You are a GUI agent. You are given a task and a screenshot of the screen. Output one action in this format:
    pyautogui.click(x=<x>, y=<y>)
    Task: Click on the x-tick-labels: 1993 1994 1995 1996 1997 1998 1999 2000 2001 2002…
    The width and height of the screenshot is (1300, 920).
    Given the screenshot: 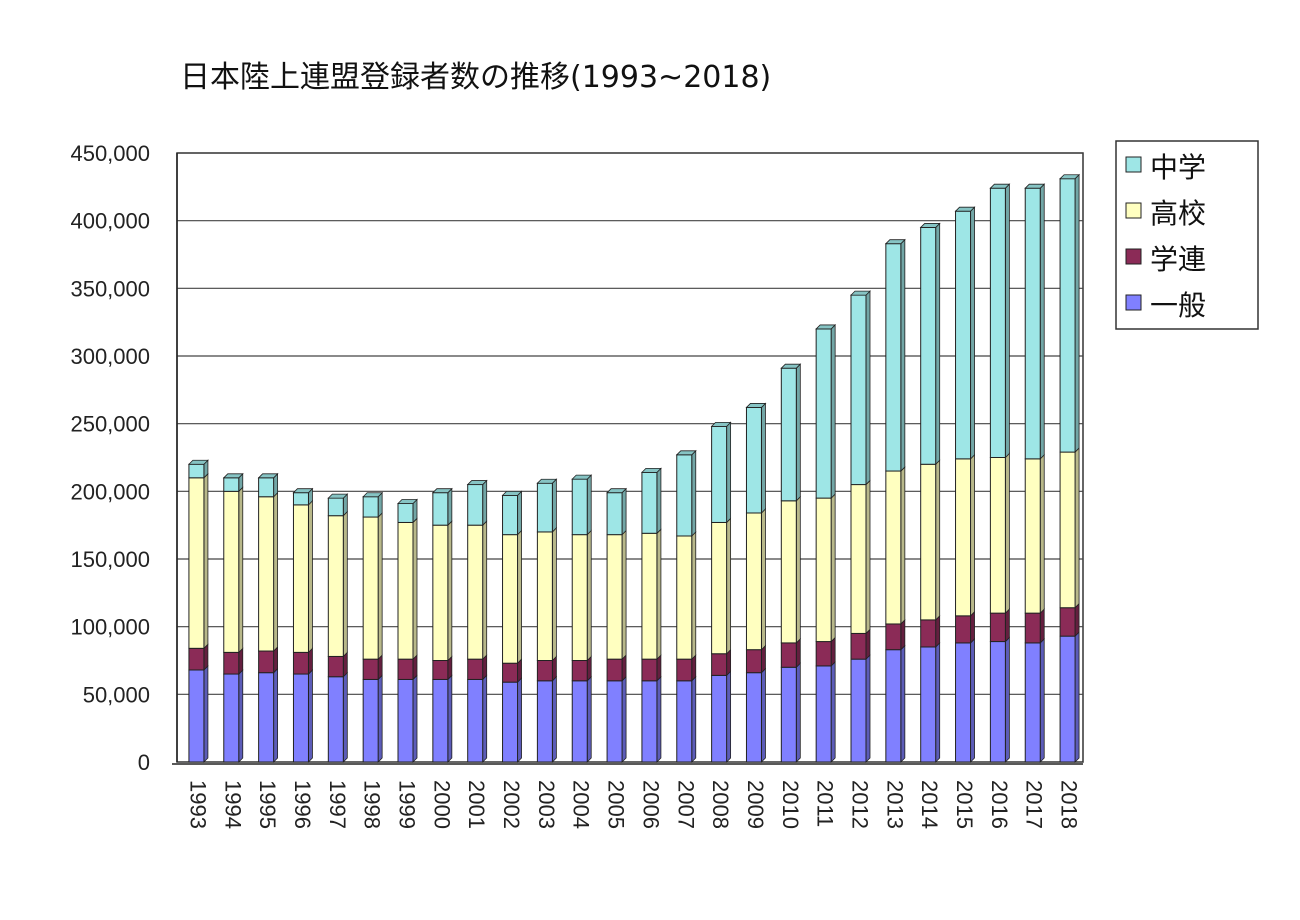 What is the action you would take?
    pyautogui.click(x=633, y=804)
    